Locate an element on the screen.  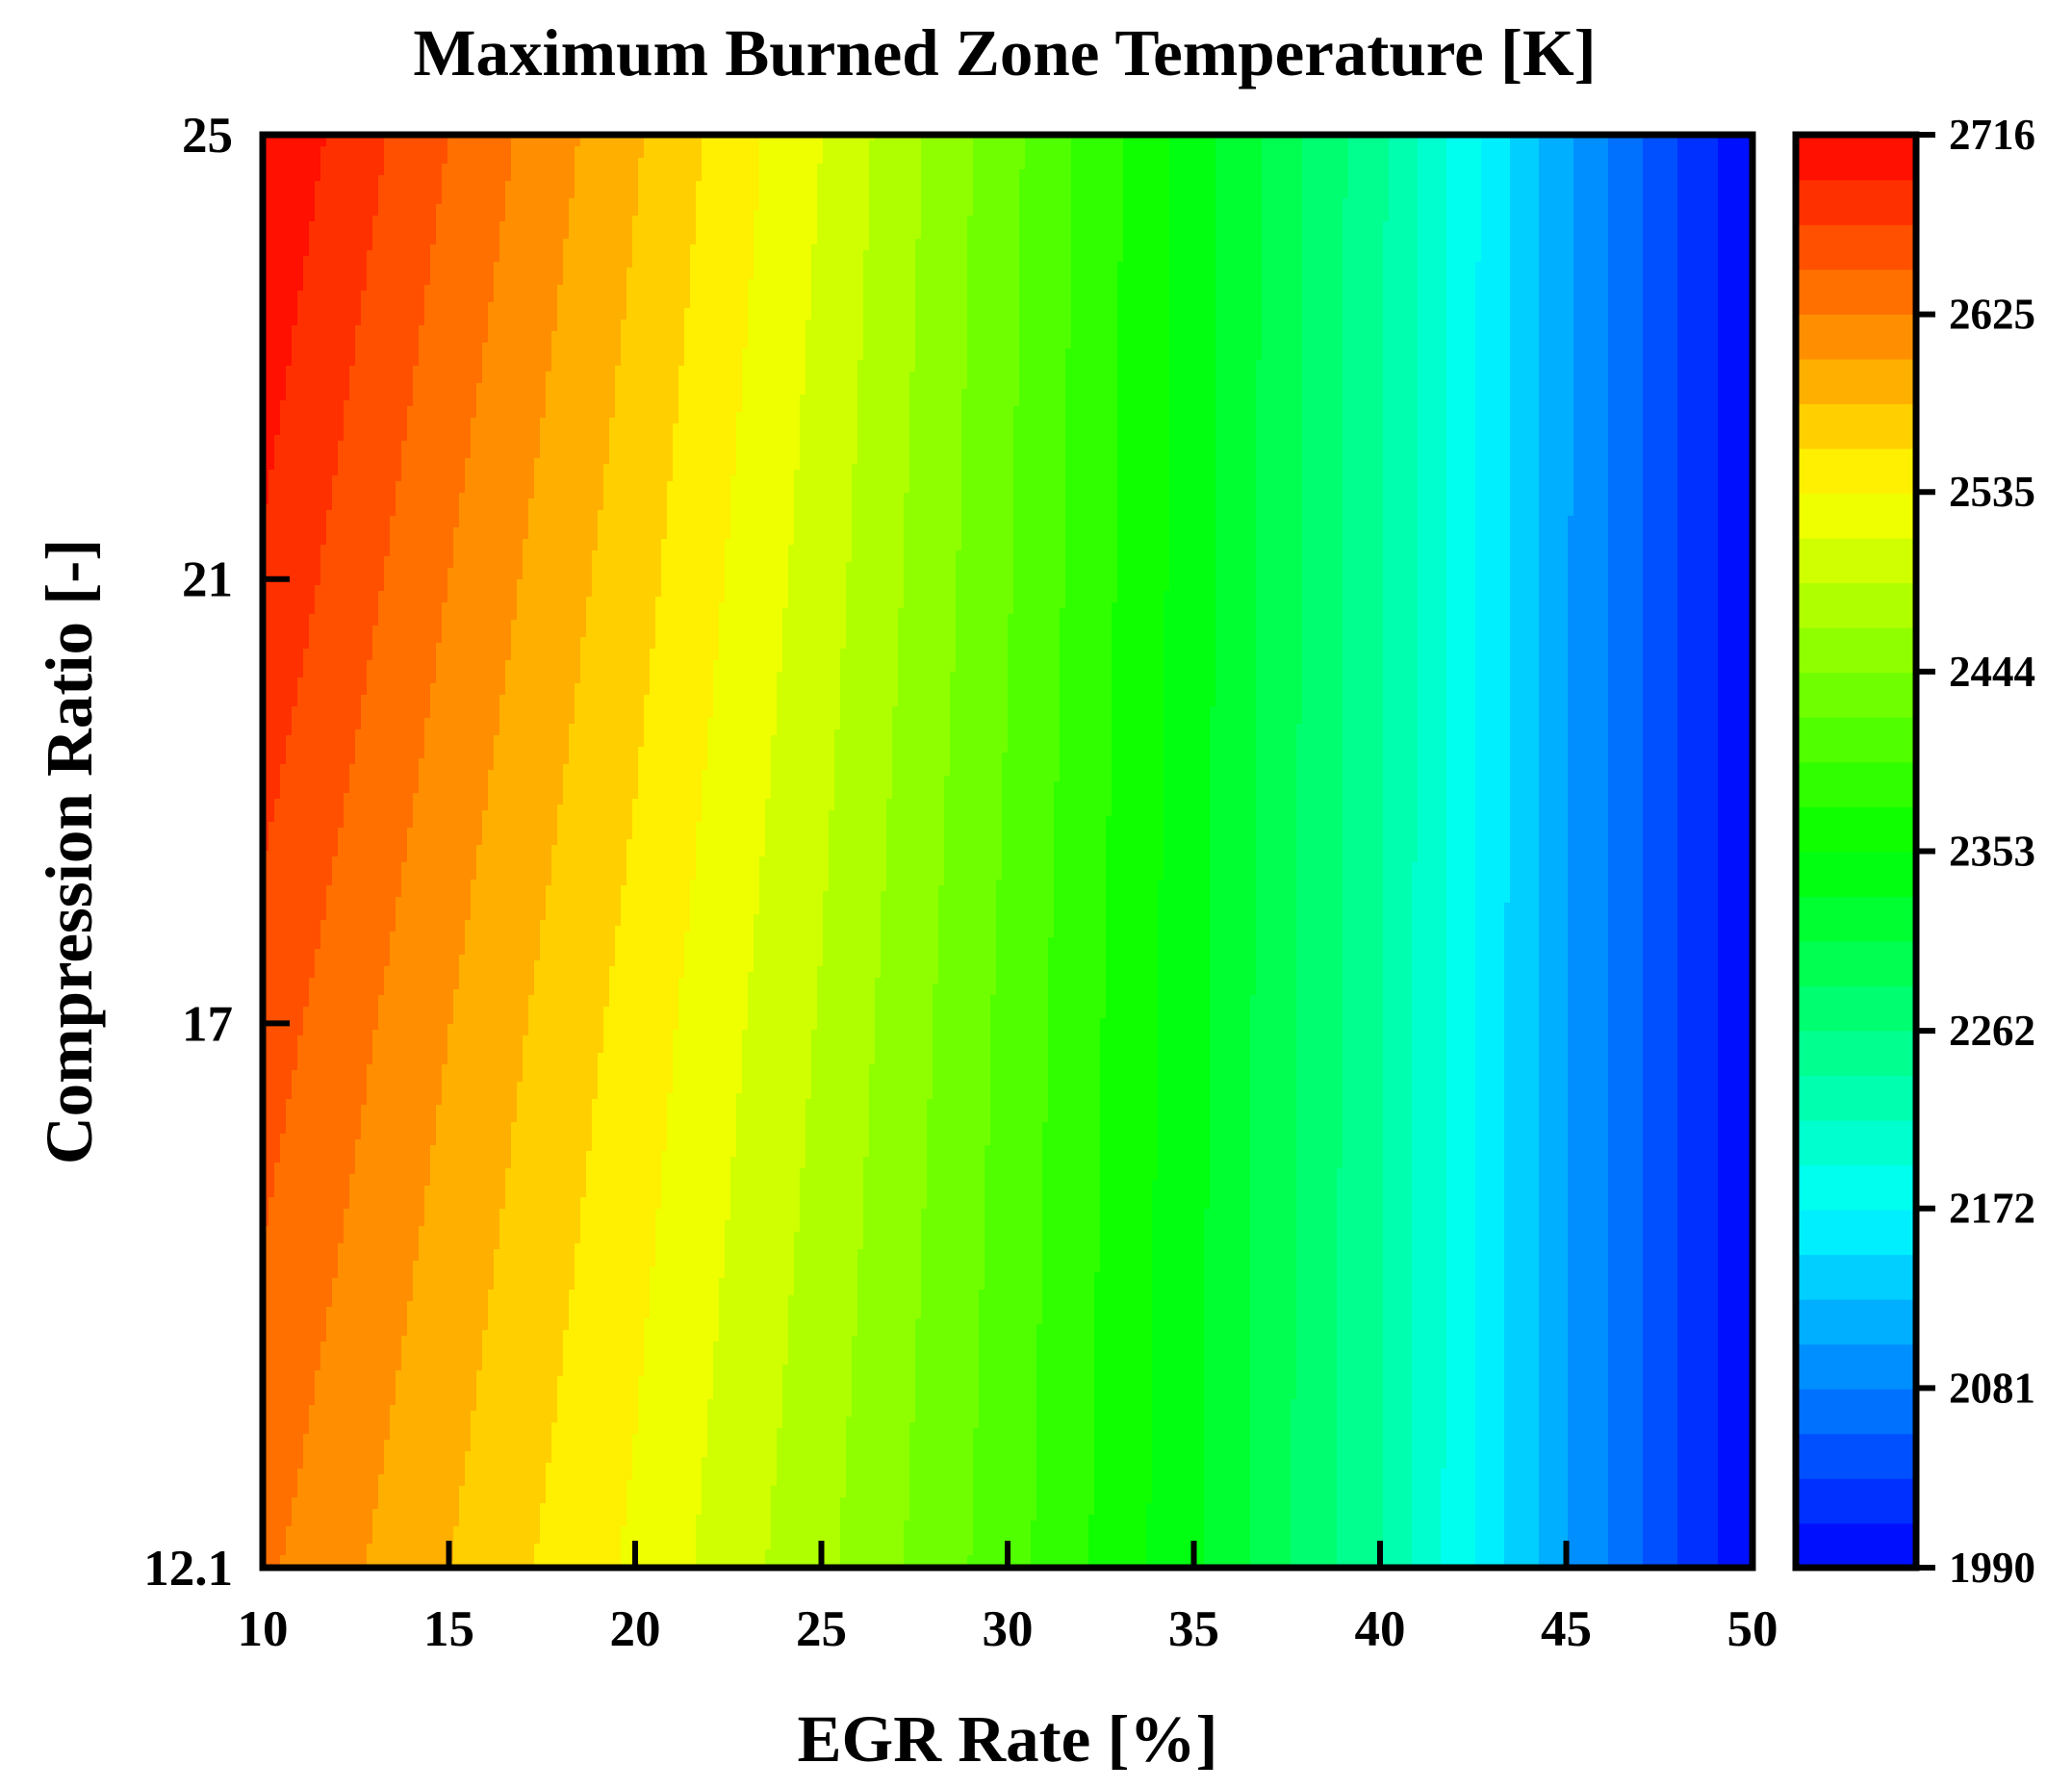
colorbar-tick-label: 2716 is located at coordinates (1992, 135).